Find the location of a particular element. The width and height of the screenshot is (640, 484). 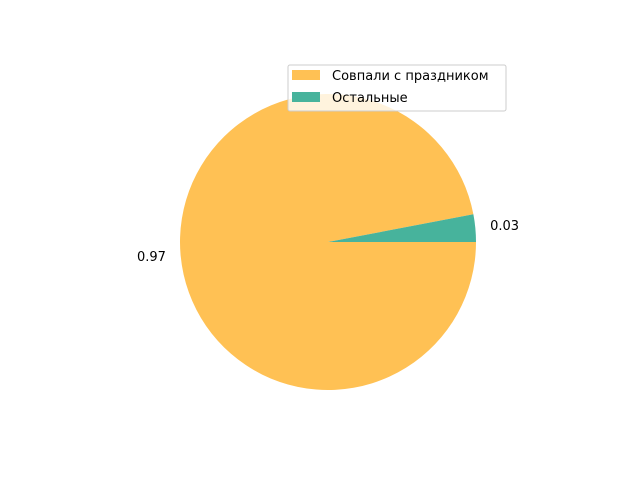

pie-slice-other is located at coordinates (402, 228).